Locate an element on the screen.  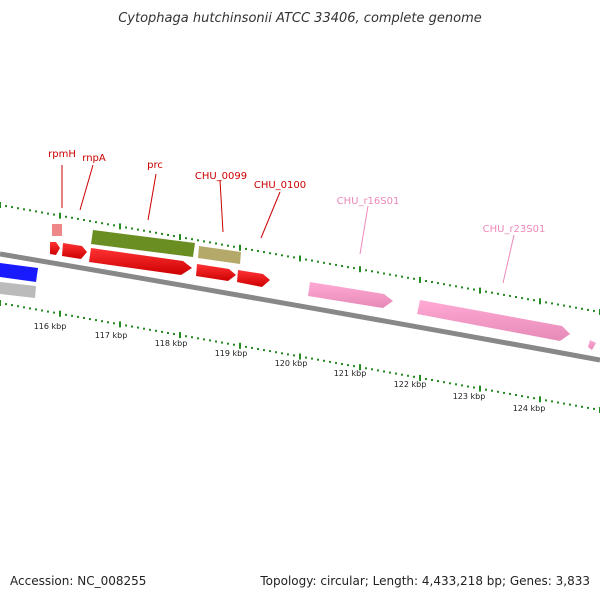
leader-prc is located at coordinates (152, 197).